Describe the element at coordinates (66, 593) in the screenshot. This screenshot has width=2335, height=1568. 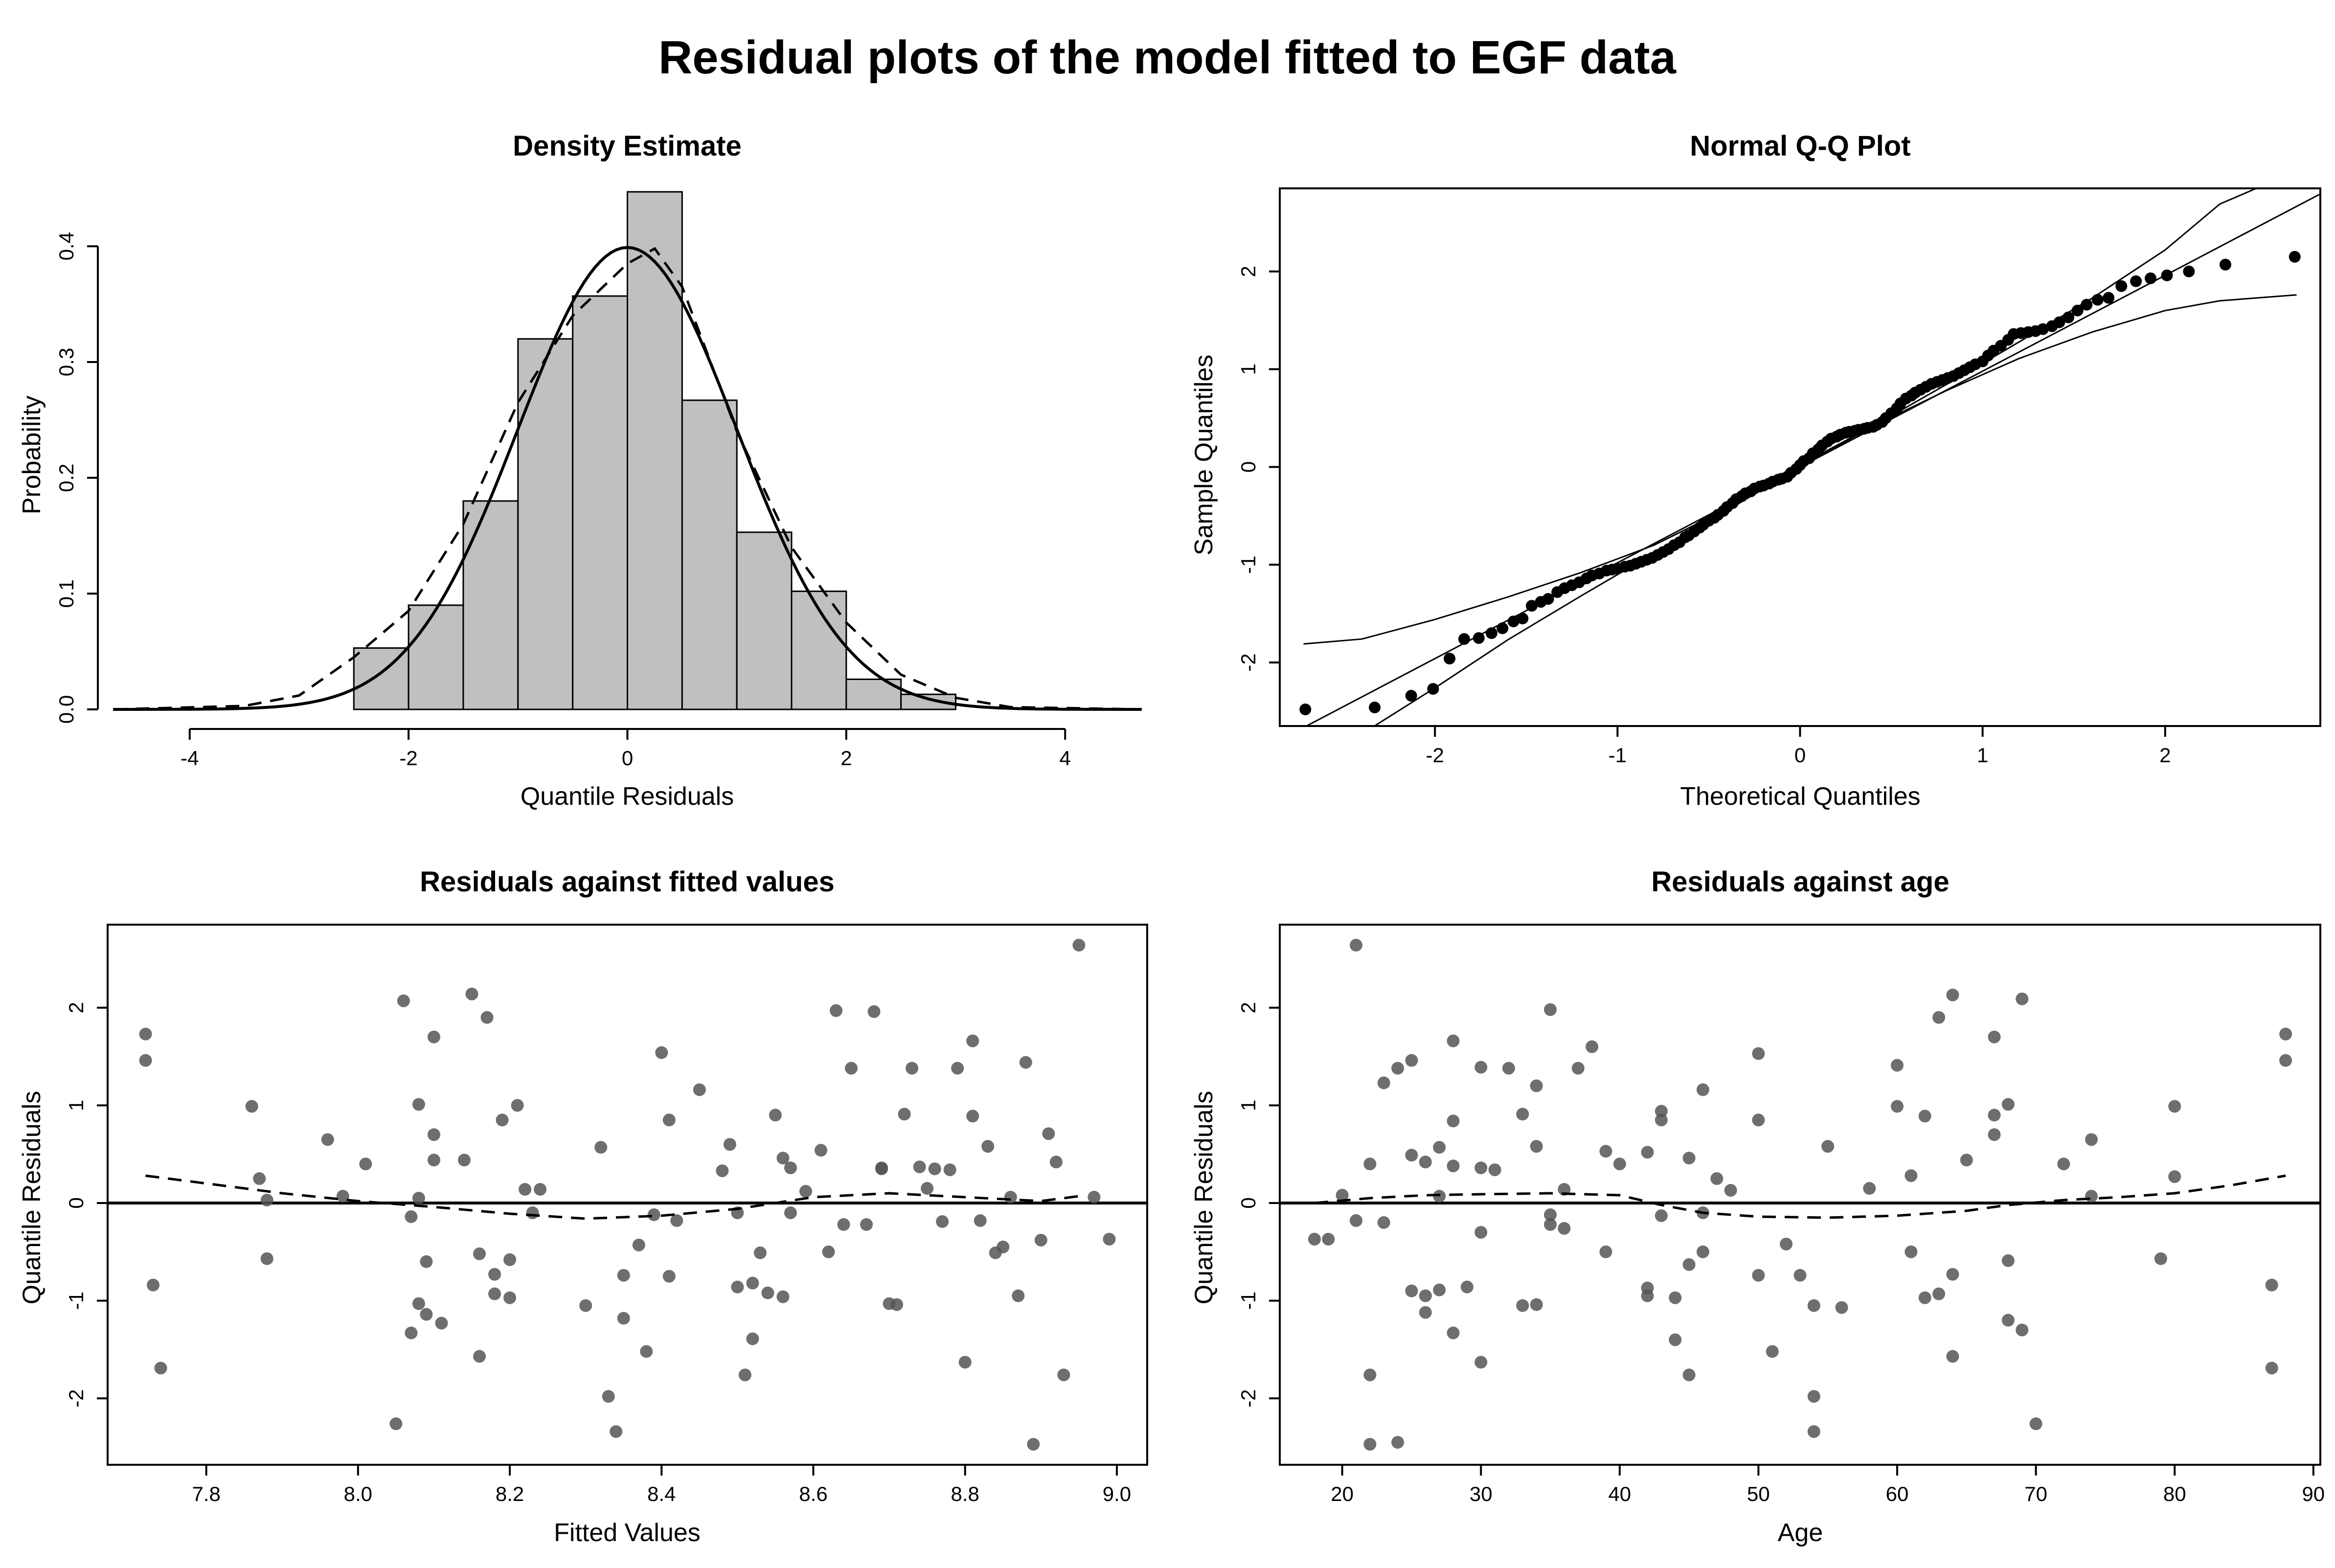
I see `density-y-tick-label: 0.1` at that location.